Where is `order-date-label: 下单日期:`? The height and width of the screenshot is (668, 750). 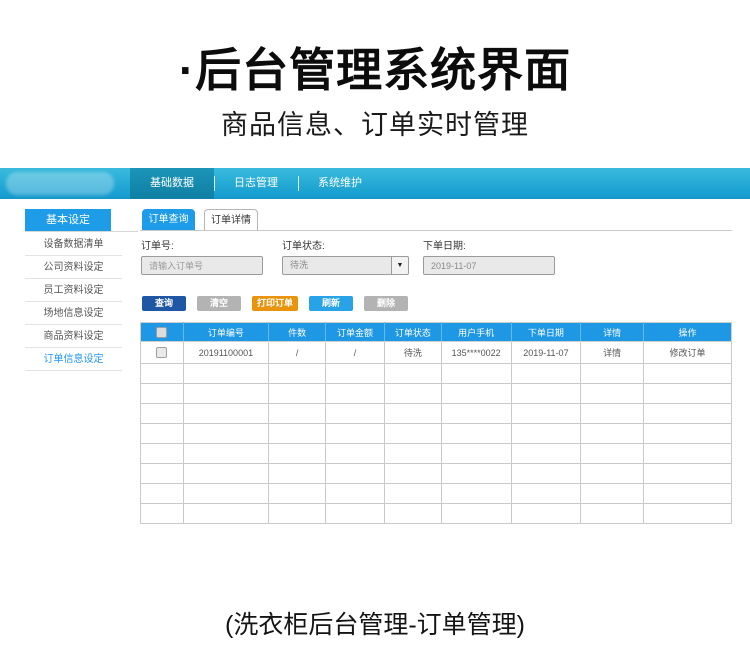
order-date-label: 下单日期: is located at coordinates (444, 246).